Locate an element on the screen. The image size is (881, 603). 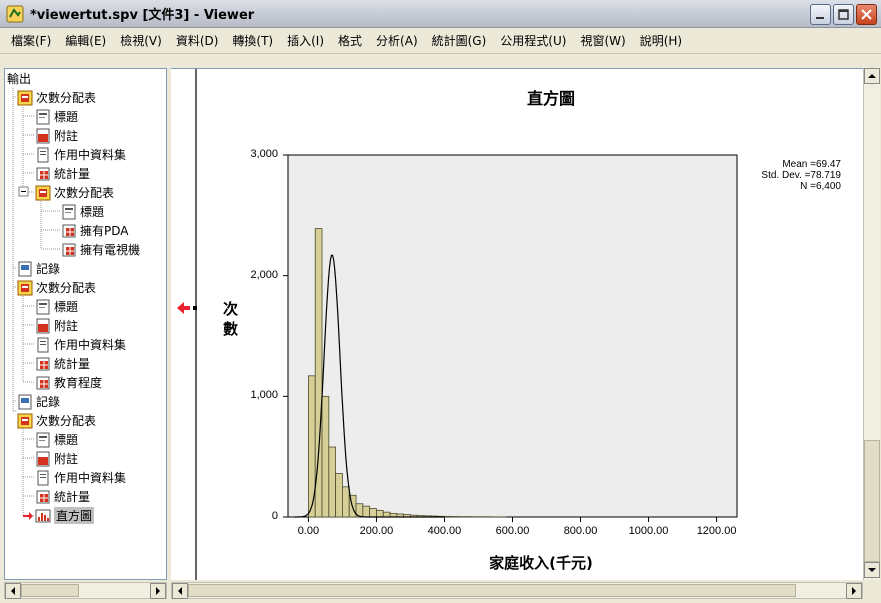
outline-item-label: 擁有電視機 is located at coordinates (110, 250).